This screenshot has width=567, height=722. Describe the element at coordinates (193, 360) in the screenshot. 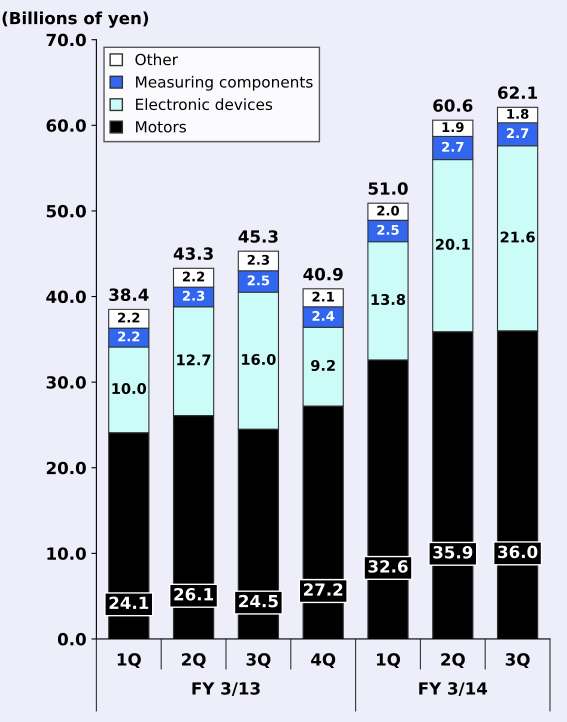

I see `data-label: 12.7` at that location.